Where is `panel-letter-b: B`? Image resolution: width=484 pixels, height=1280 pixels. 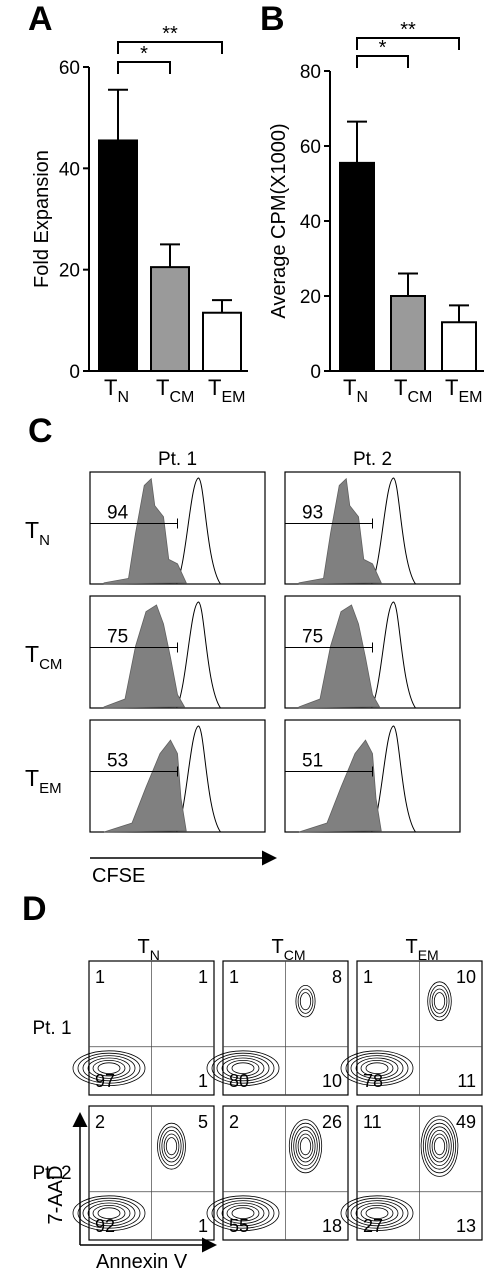 panel-letter-b: B is located at coordinates (272, 19).